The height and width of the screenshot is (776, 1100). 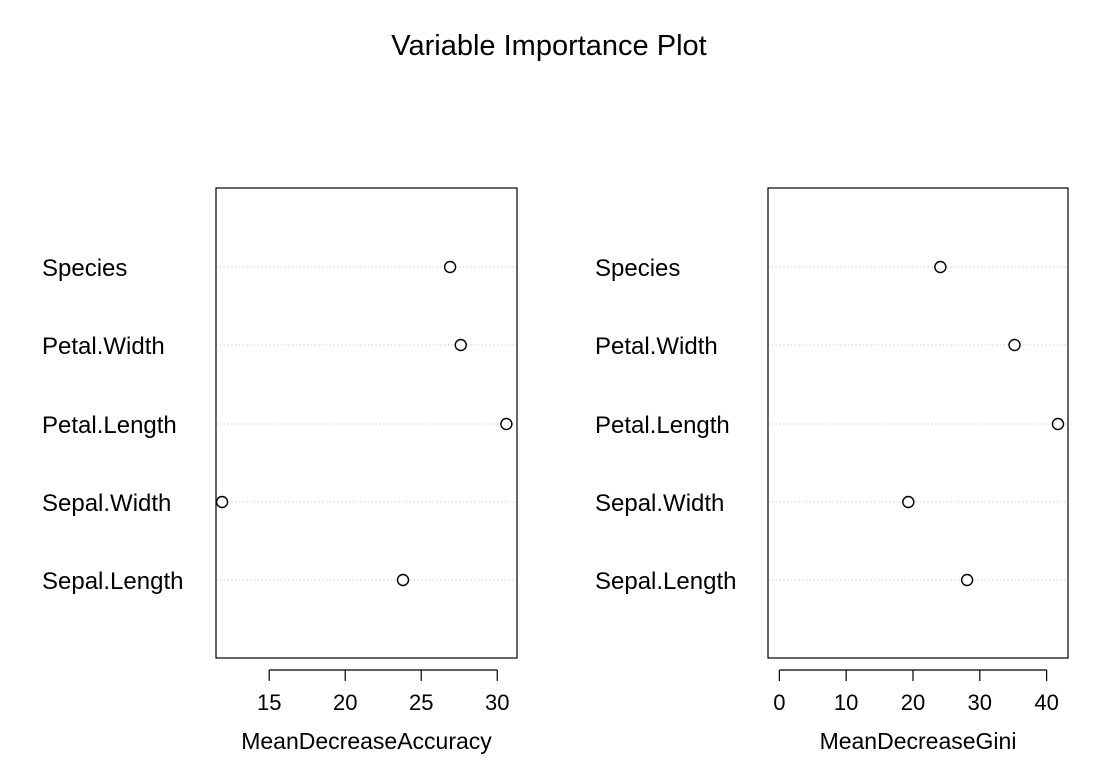 I want to click on x-tick-label-0: 0, so click(x=779, y=702).